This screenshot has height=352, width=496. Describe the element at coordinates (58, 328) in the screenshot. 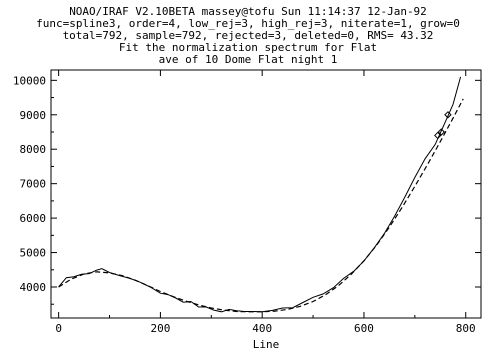

I see `x-tick-label: 0` at that location.